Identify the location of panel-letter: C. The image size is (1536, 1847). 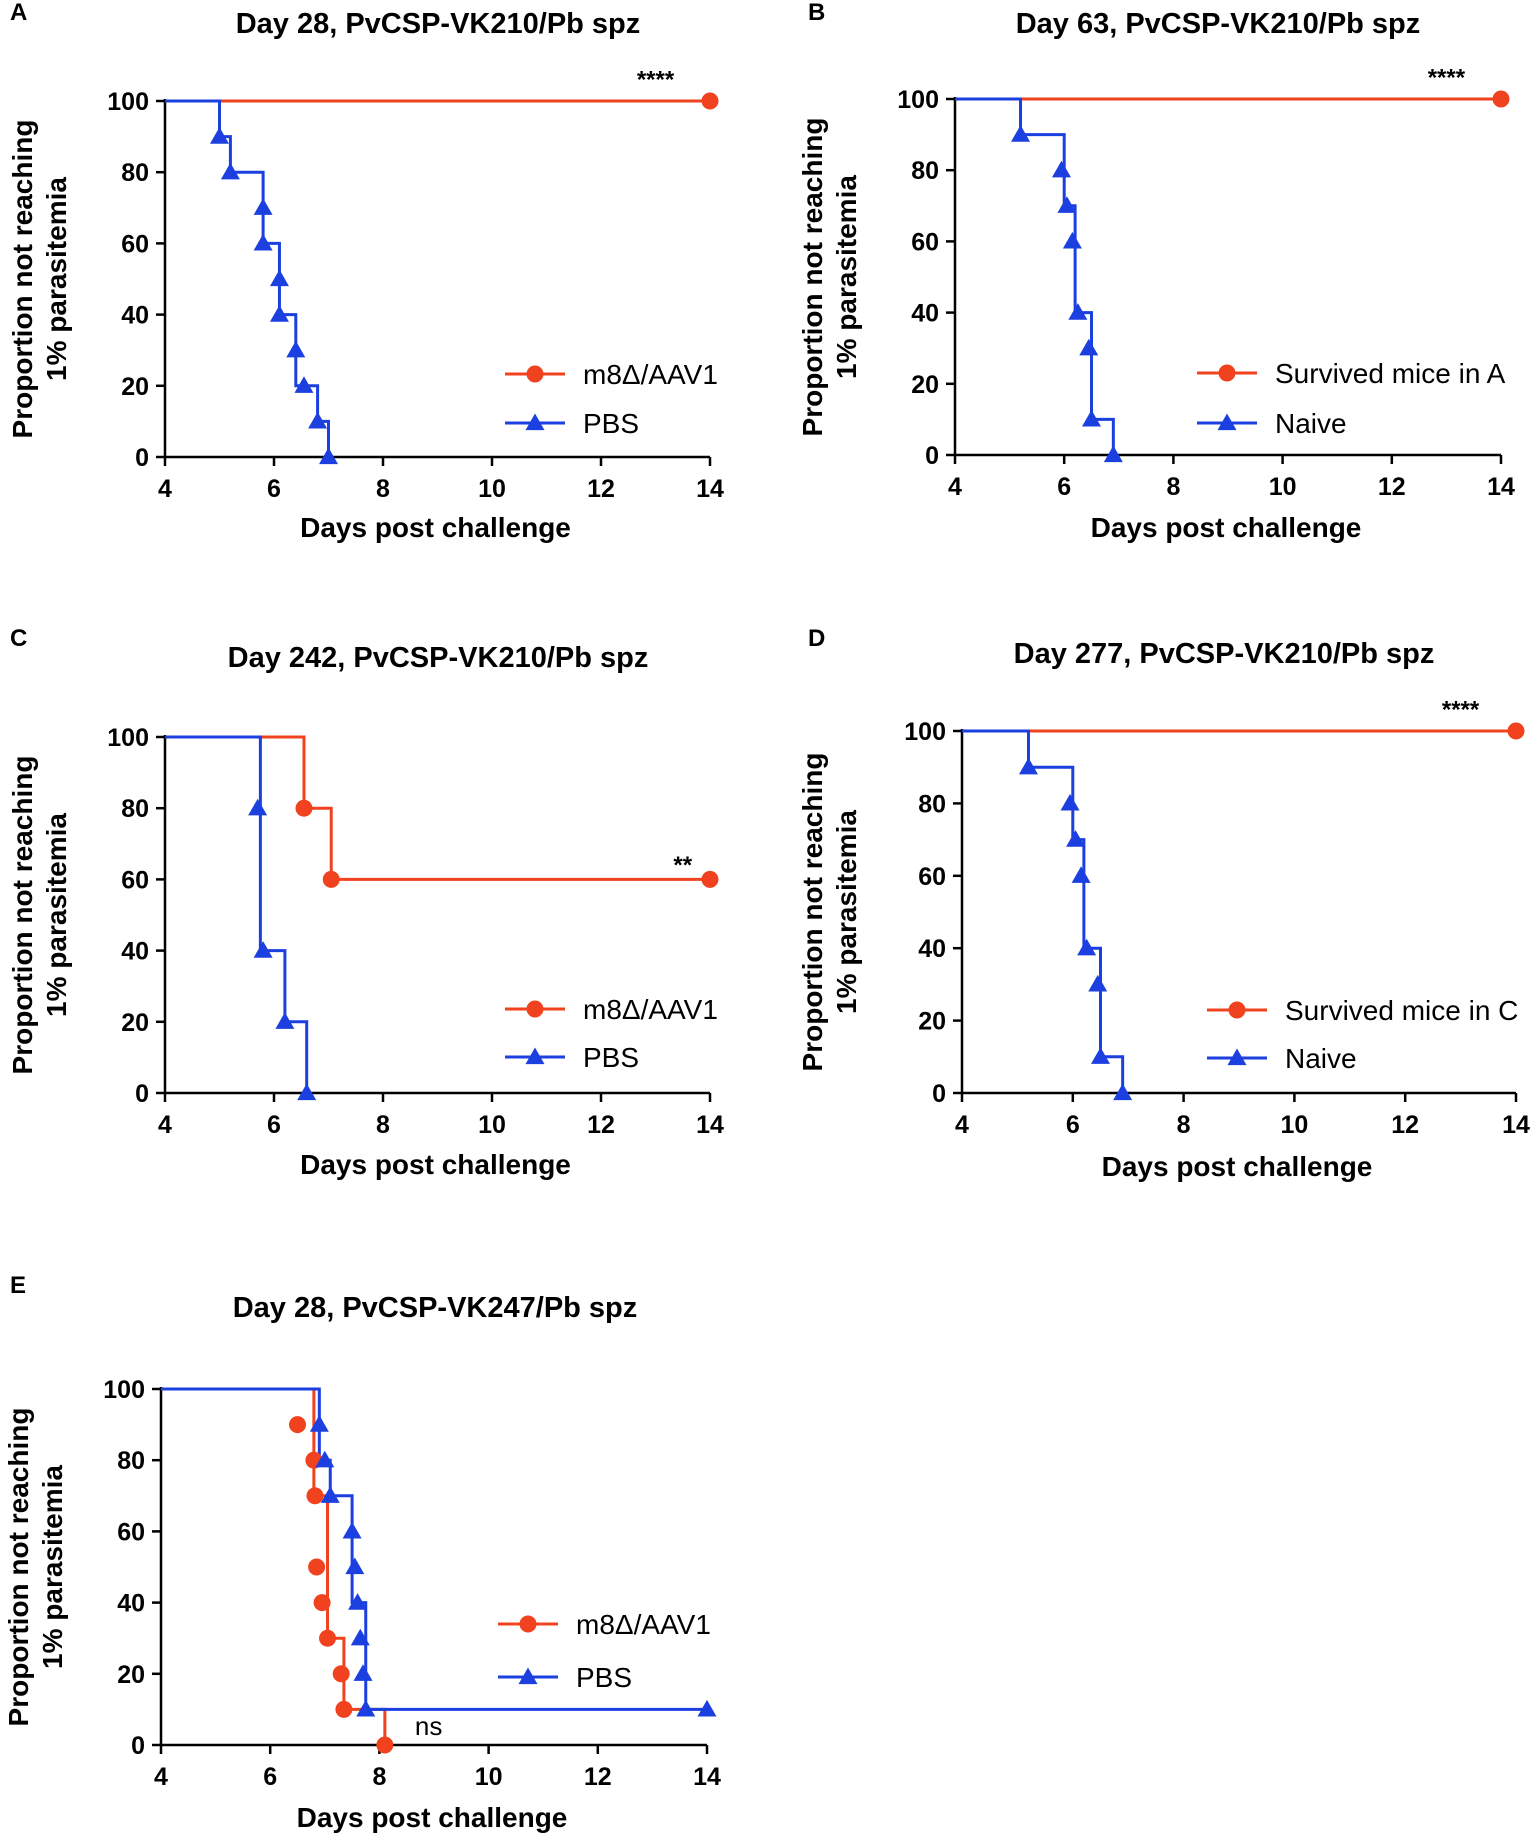
(18, 638).